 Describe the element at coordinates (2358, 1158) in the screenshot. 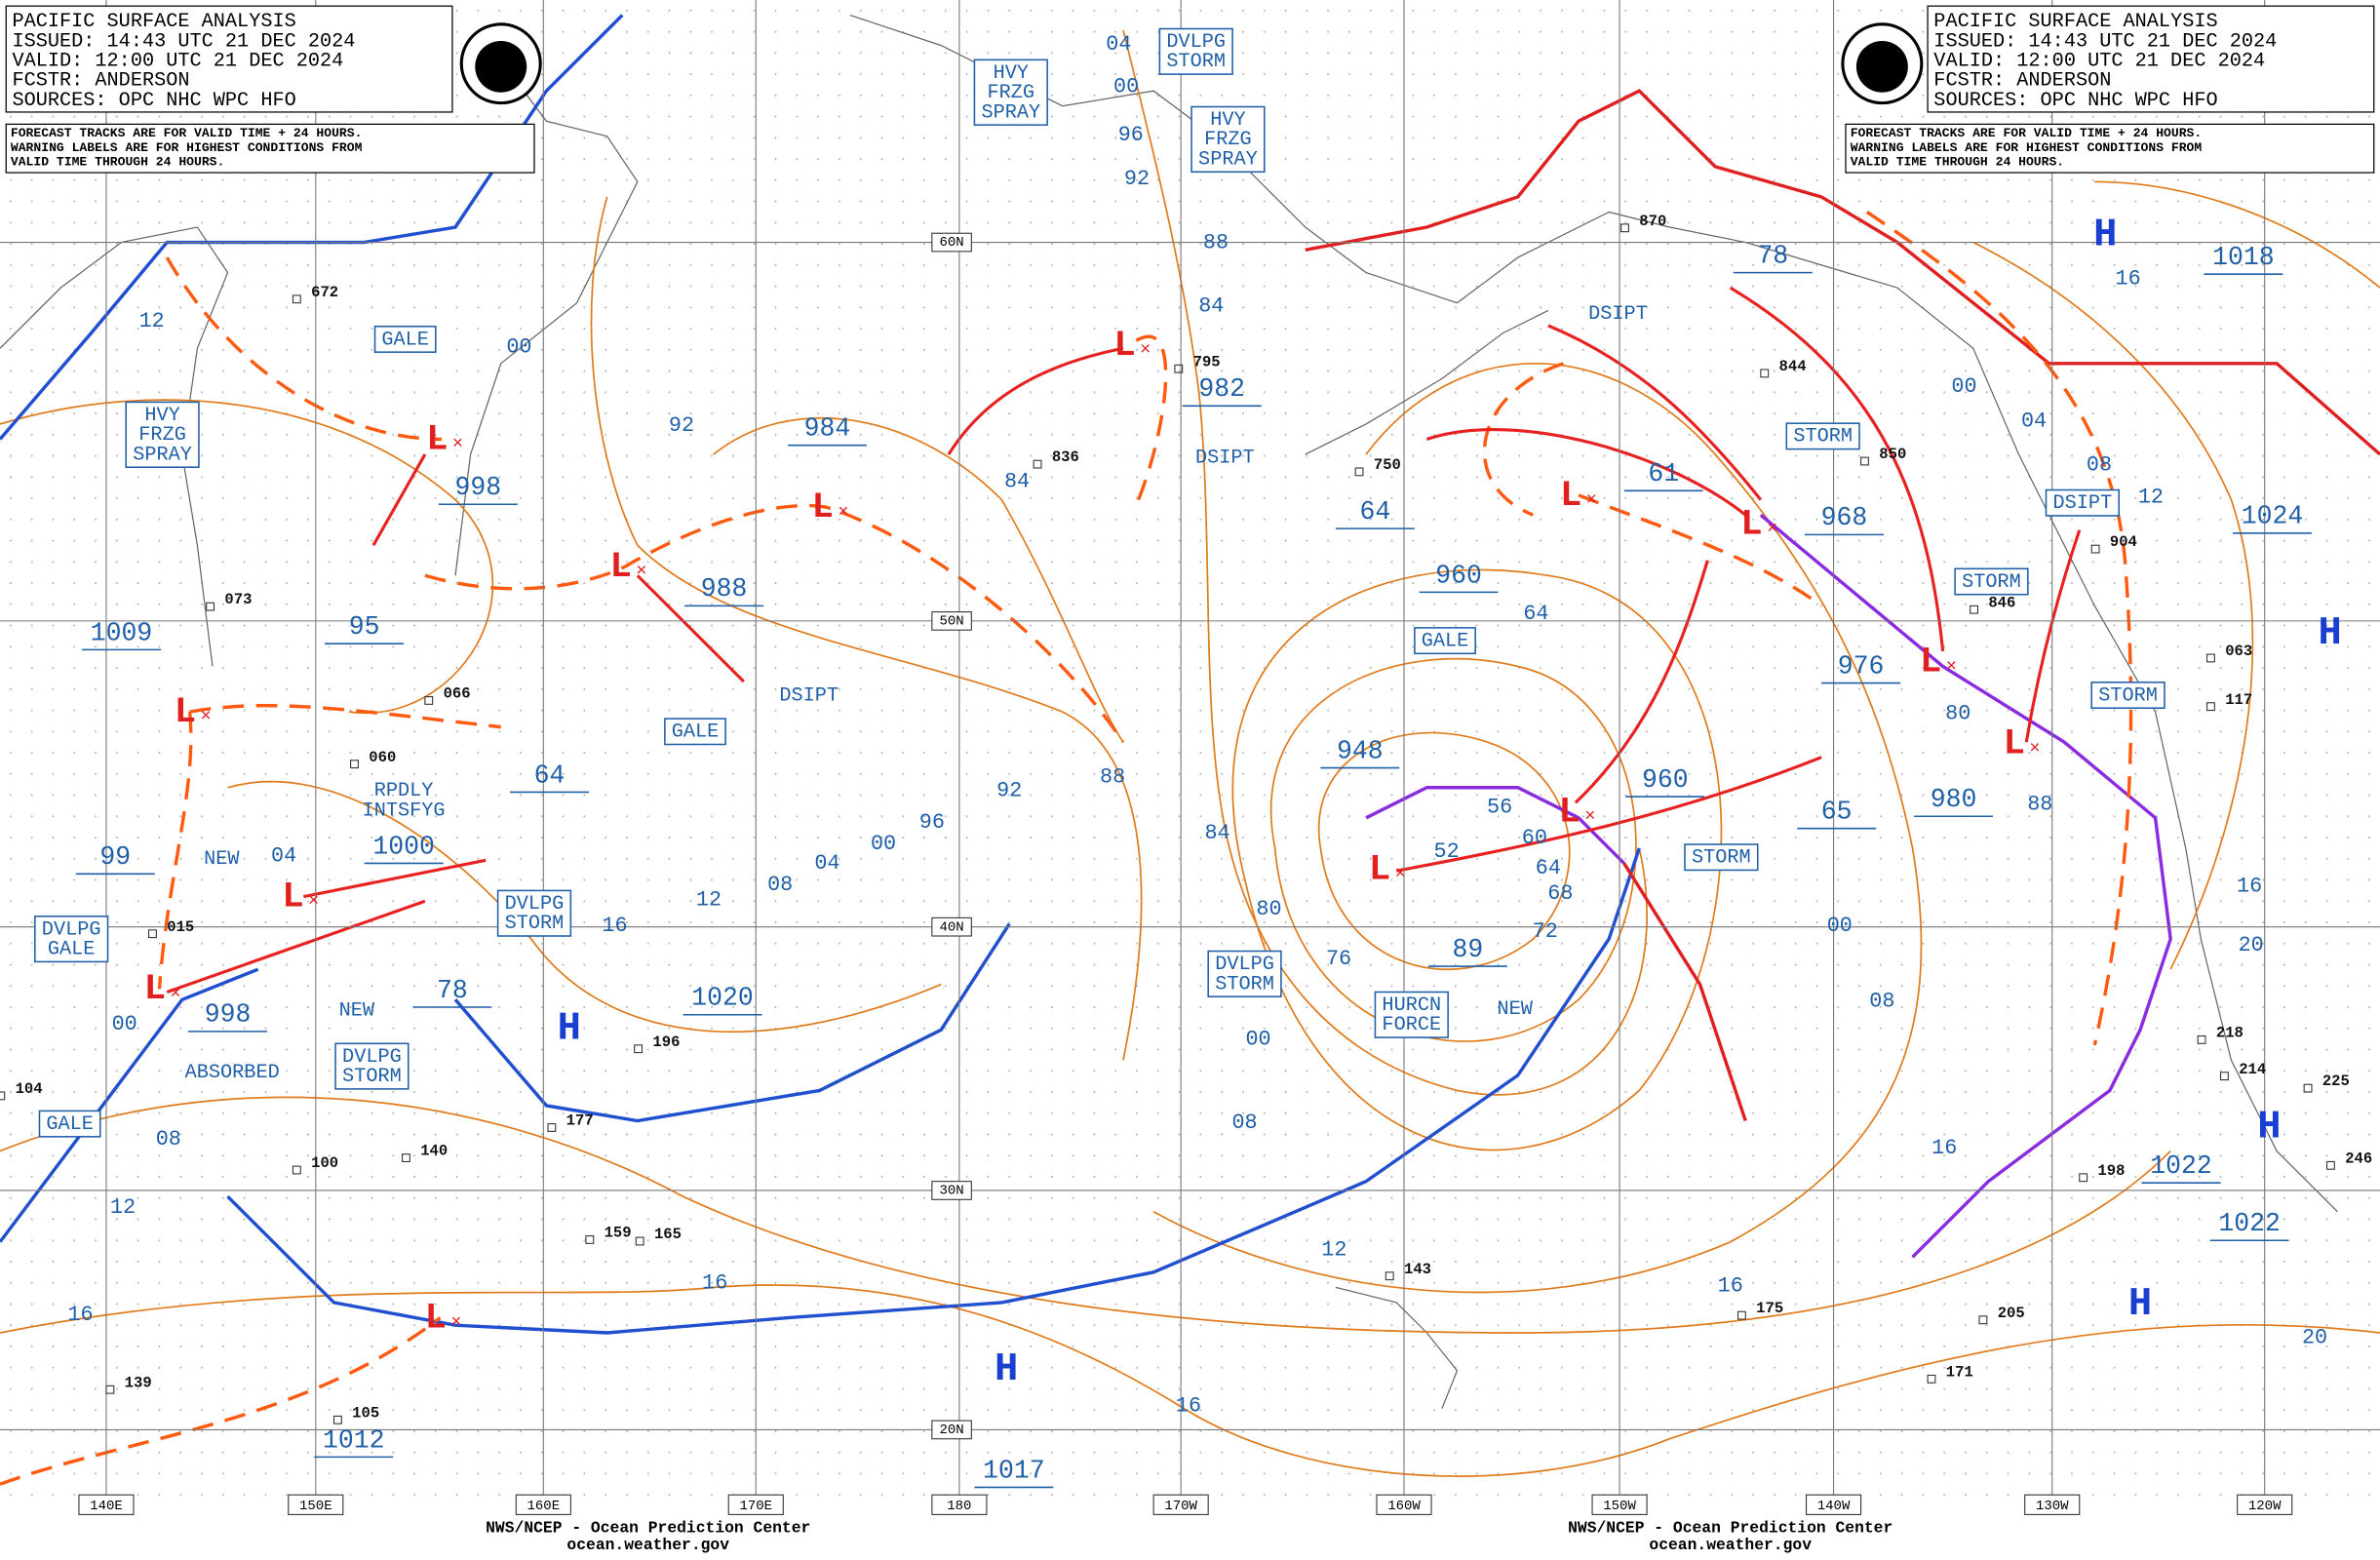

I see `station-pressure: 246` at that location.